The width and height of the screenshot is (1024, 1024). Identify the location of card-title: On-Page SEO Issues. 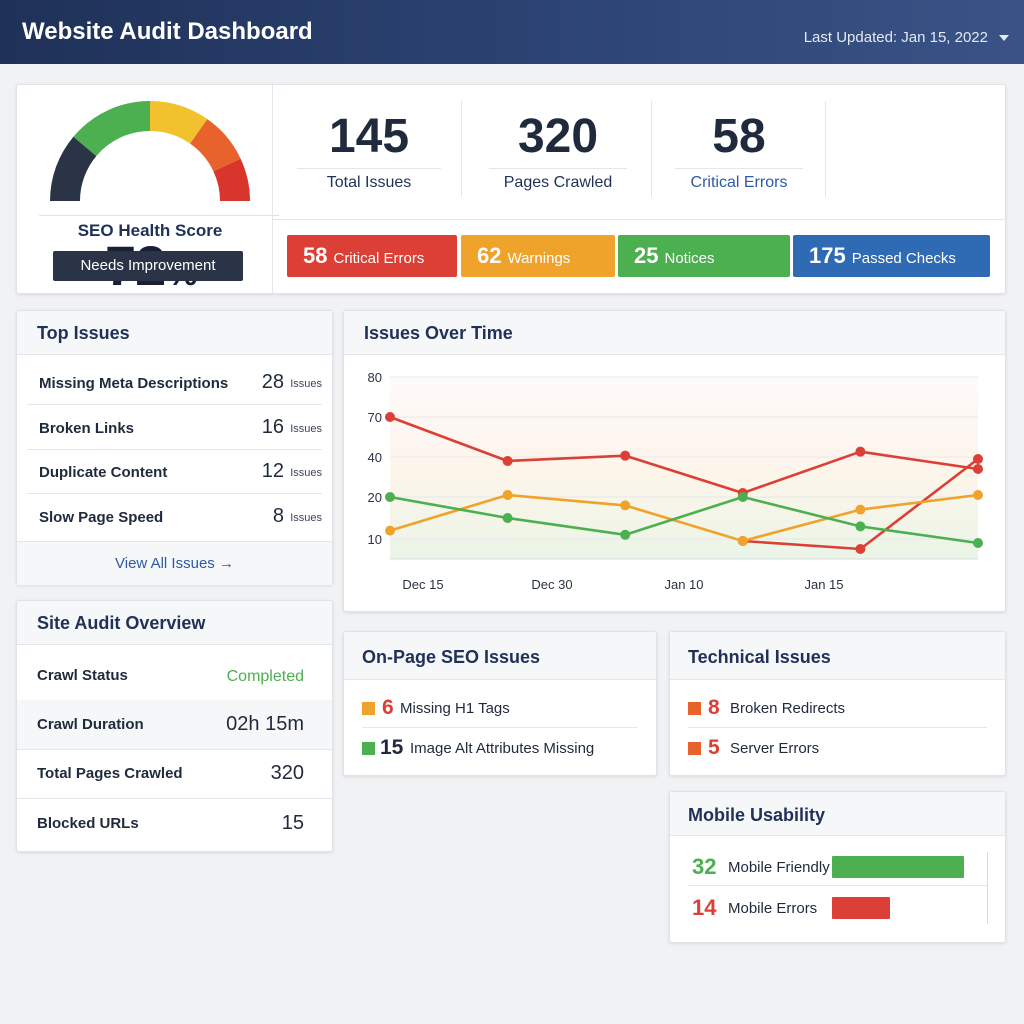
(451, 657).